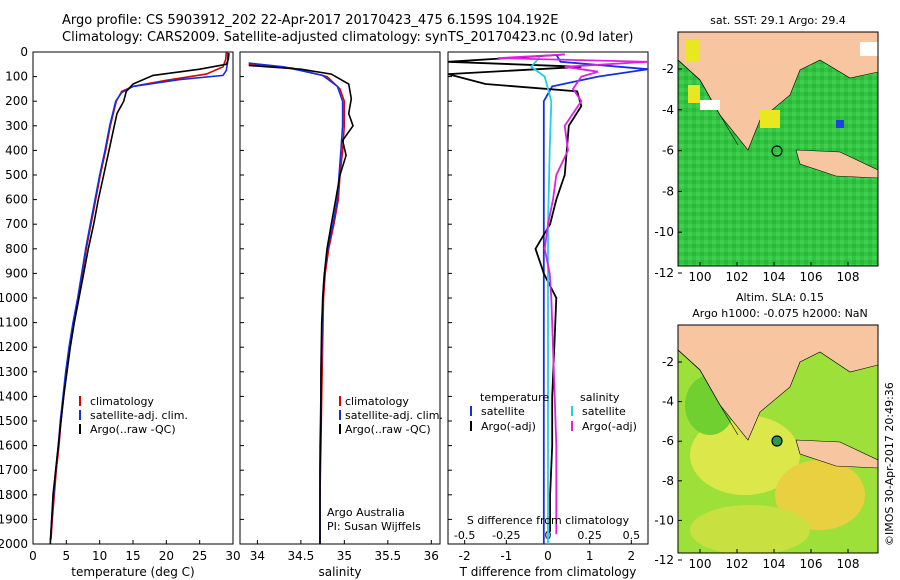 The width and height of the screenshot is (900, 580). What do you see at coordinates (737, 277) in the screenshot?
I see `longitude-tick-label: 102` at bounding box center [737, 277].